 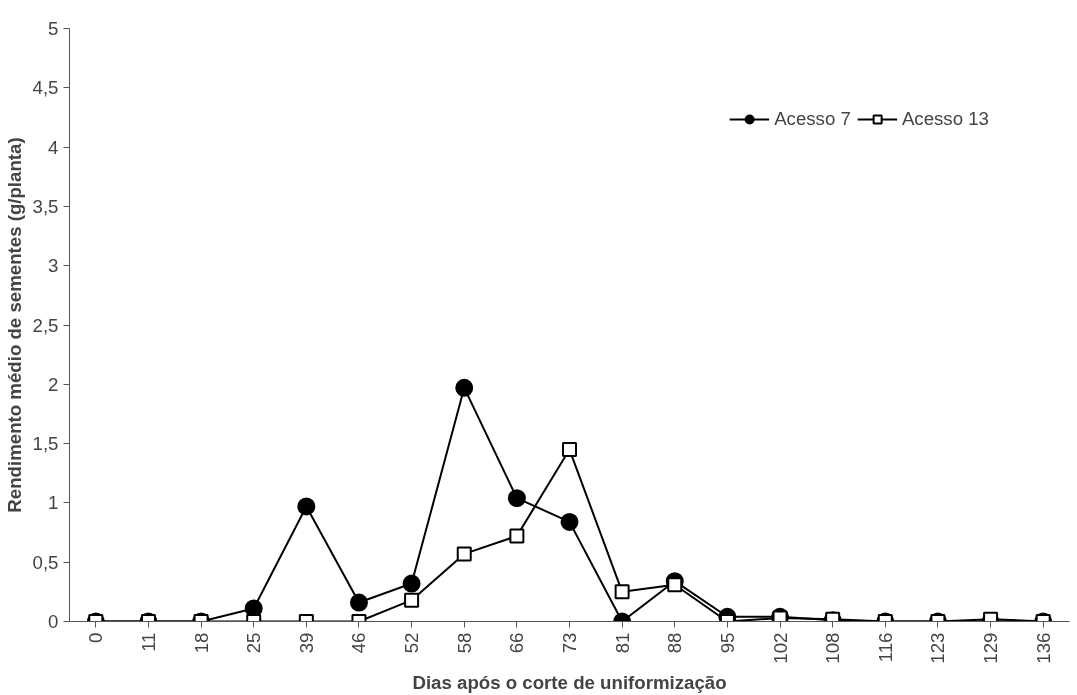 I want to click on x-tick-label: 116, so click(x=885, y=647).